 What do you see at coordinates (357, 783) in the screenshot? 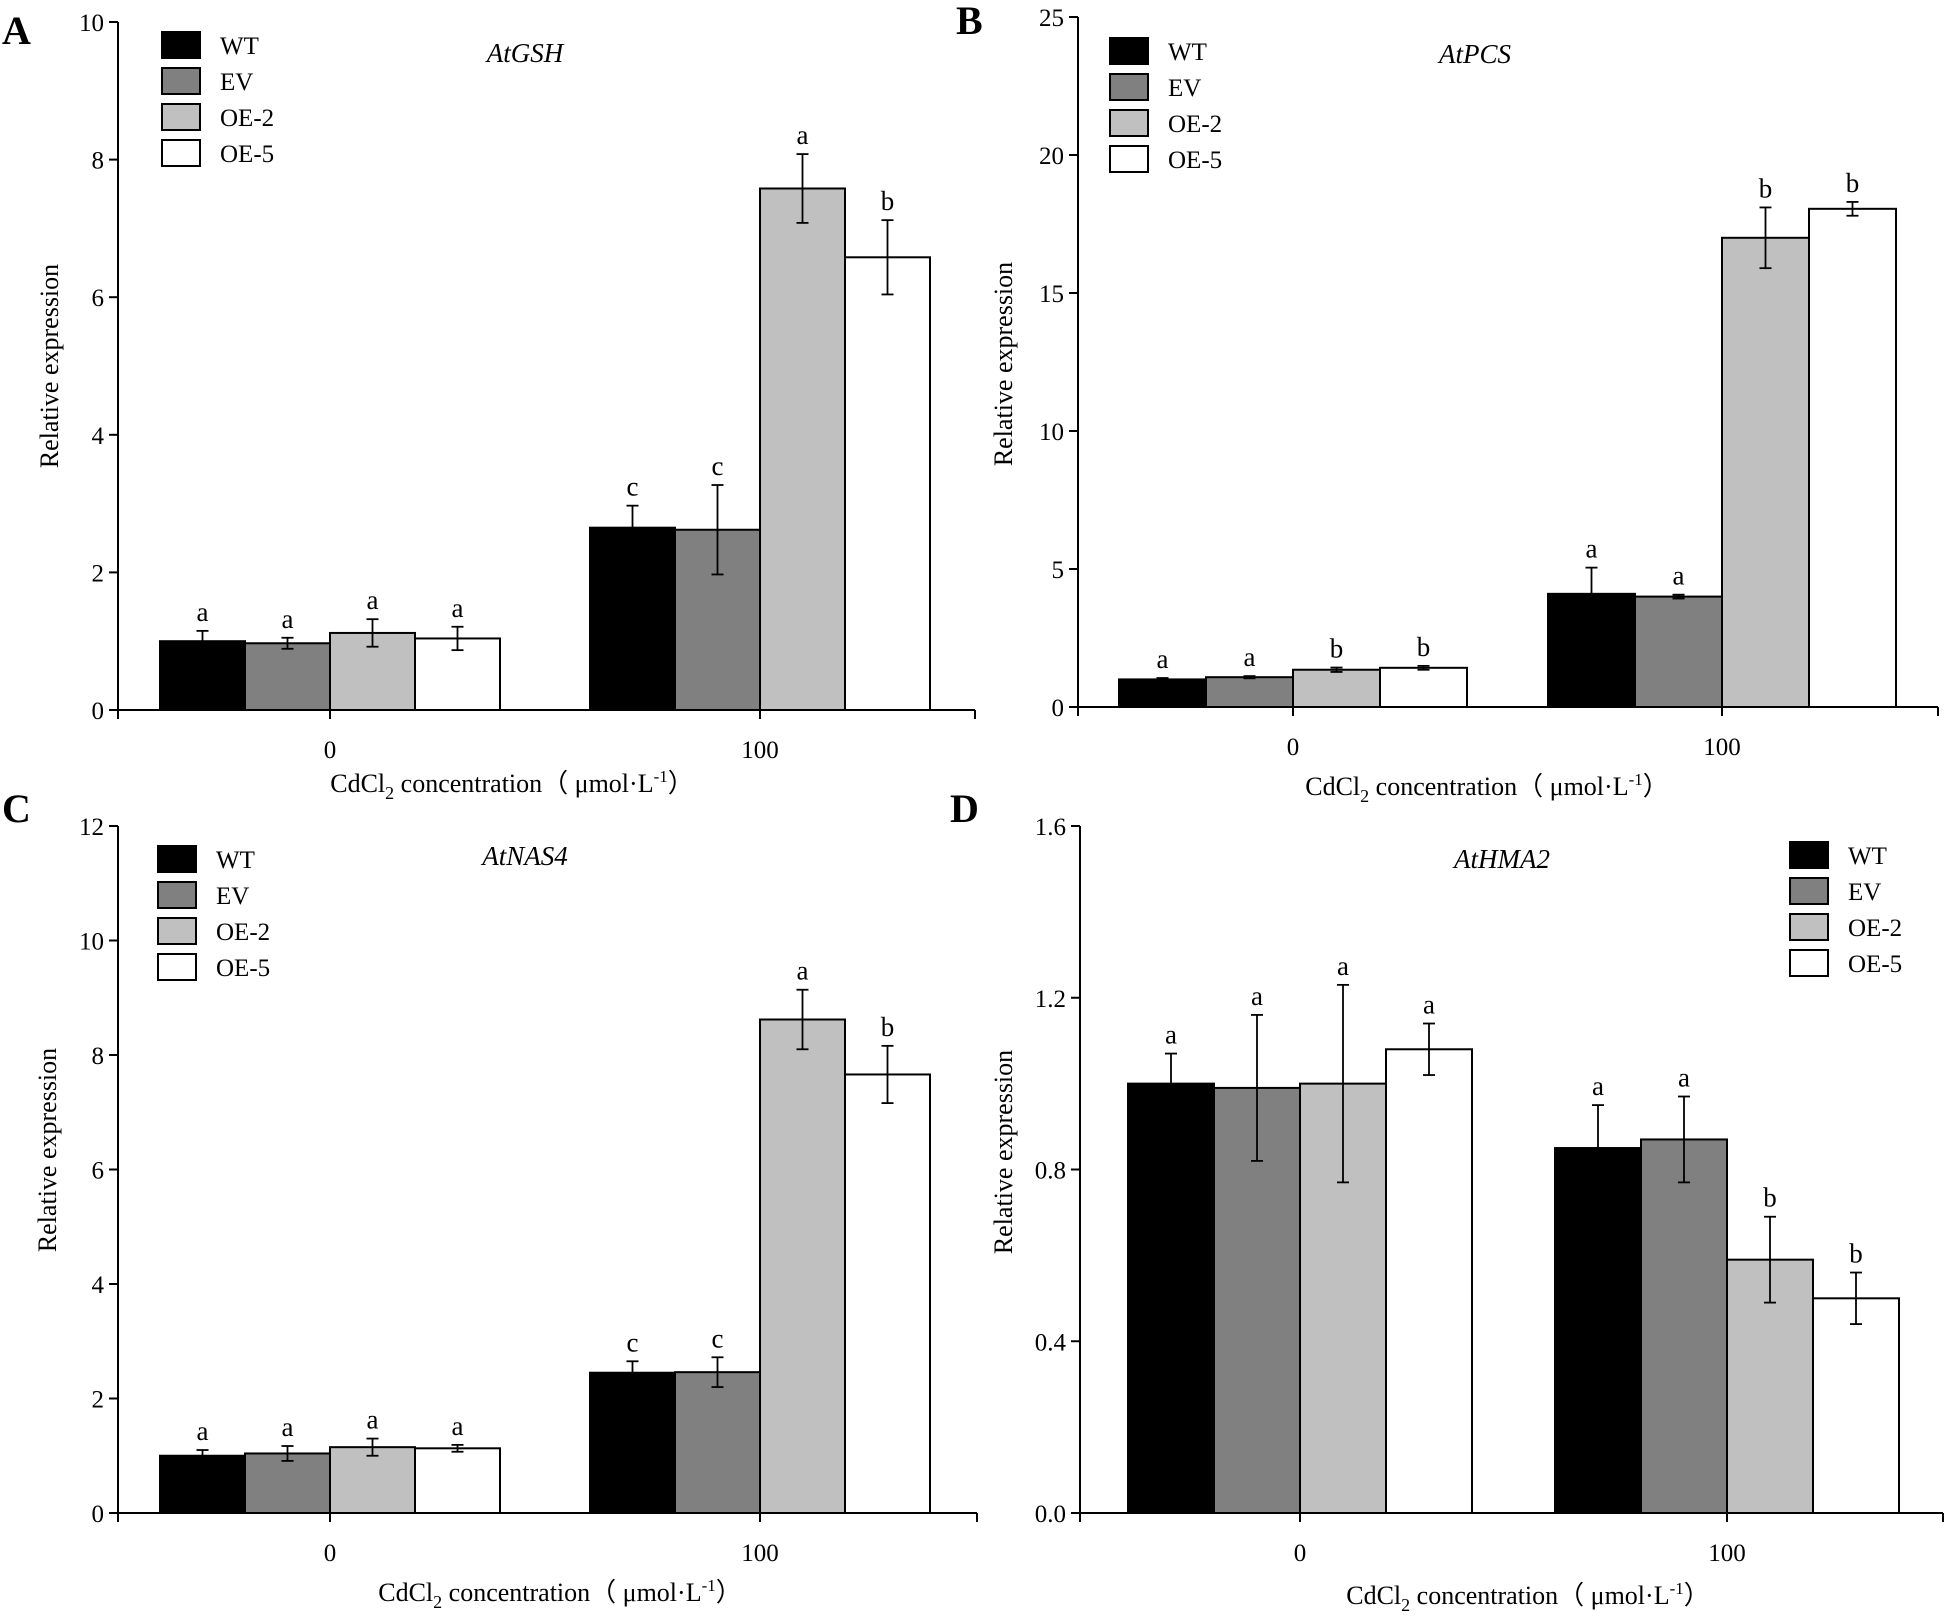
I see `x-axis-label-part: CdCl` at bounding box center [357, 783].